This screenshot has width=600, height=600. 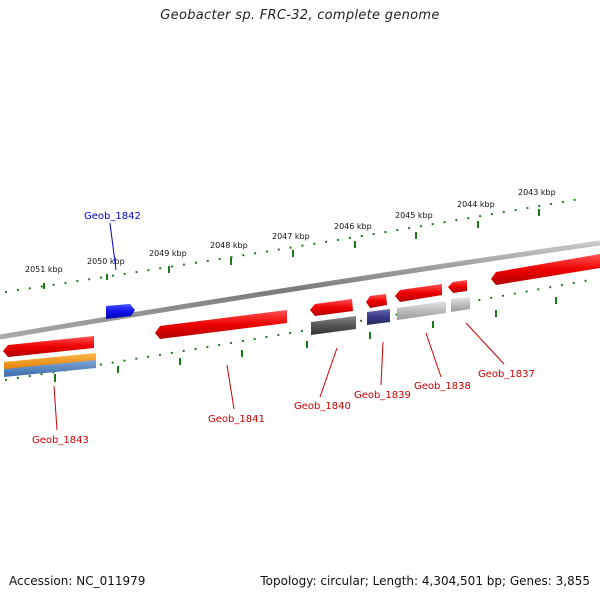 What do you see at coordinates (460, 304) in the screenshot?
I see `feature-block-light-small` at bounding box center [460, 304].